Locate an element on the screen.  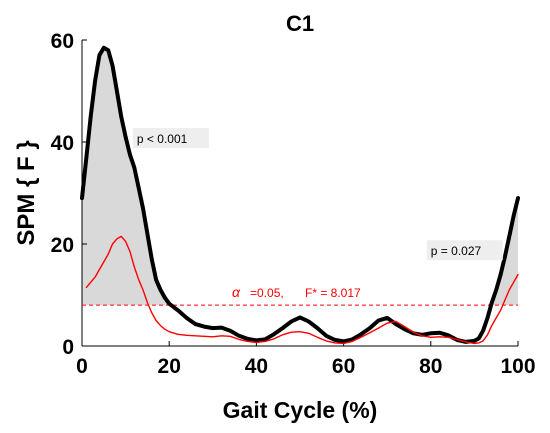
x-tick-label: 80 is located at coordinates (430, 366).